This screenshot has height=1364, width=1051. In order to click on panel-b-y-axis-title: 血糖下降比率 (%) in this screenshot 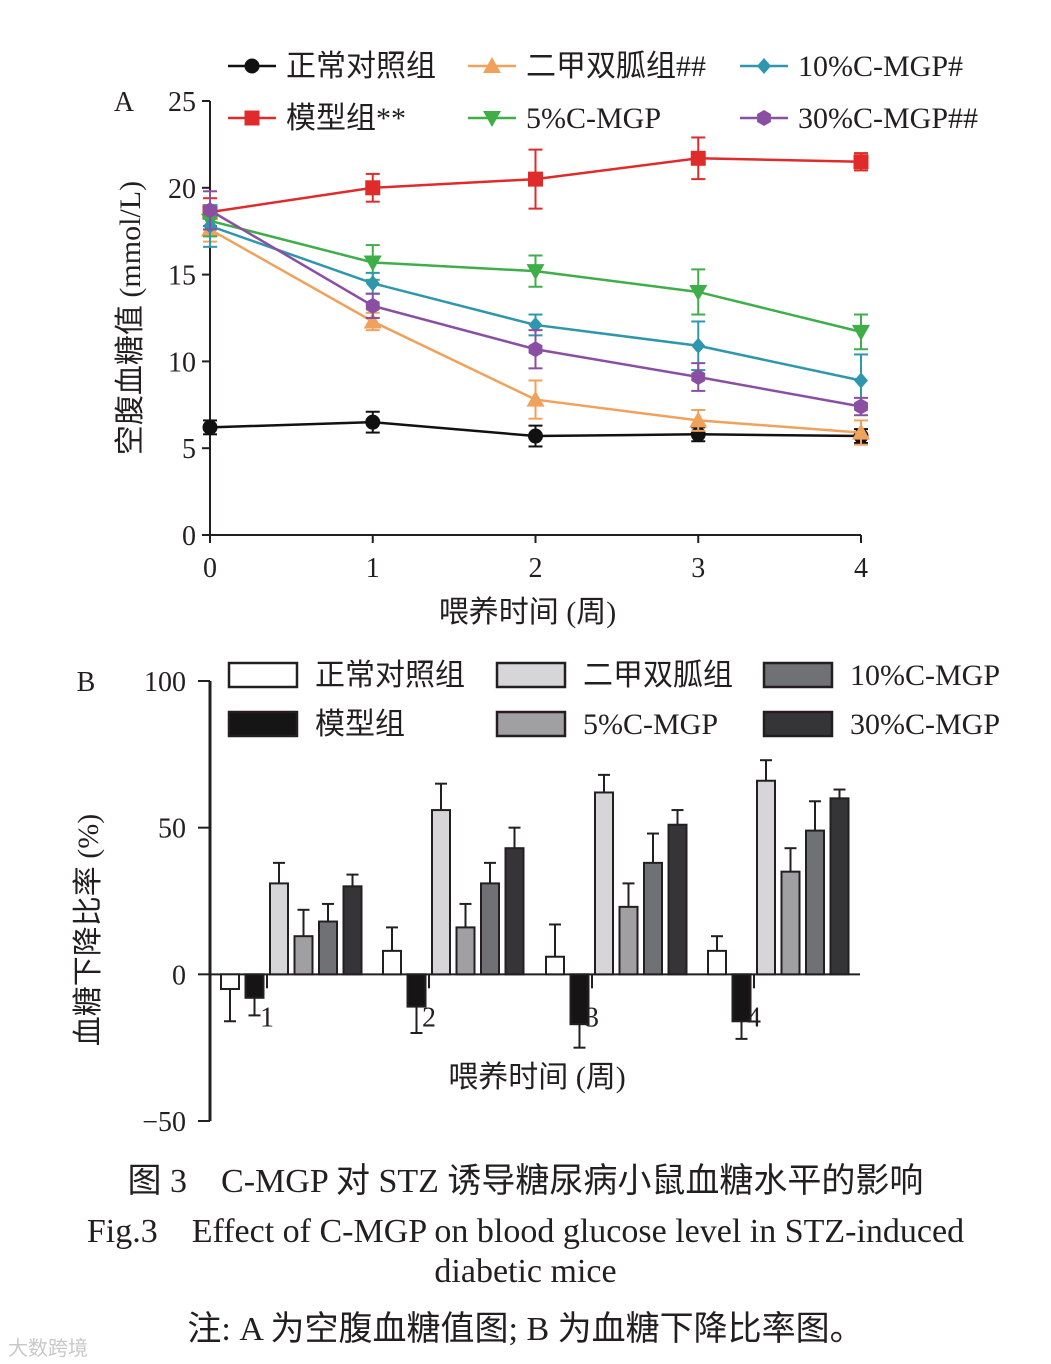, I will do `click(88, 930)`.